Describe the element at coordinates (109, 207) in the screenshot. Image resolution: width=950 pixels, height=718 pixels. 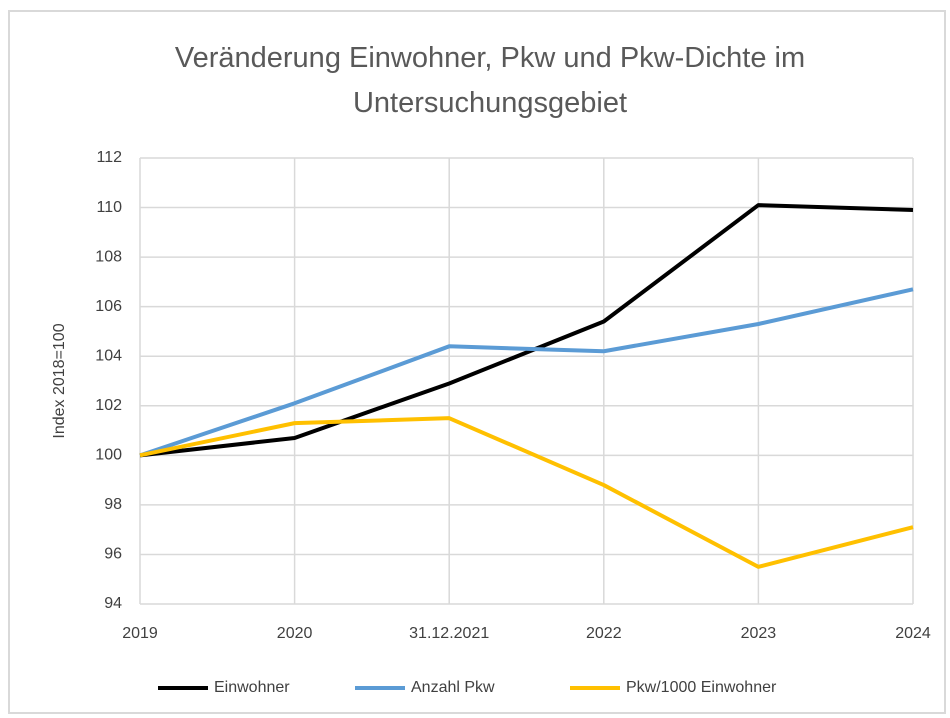
I see `y-tick-label: 110` at that location.